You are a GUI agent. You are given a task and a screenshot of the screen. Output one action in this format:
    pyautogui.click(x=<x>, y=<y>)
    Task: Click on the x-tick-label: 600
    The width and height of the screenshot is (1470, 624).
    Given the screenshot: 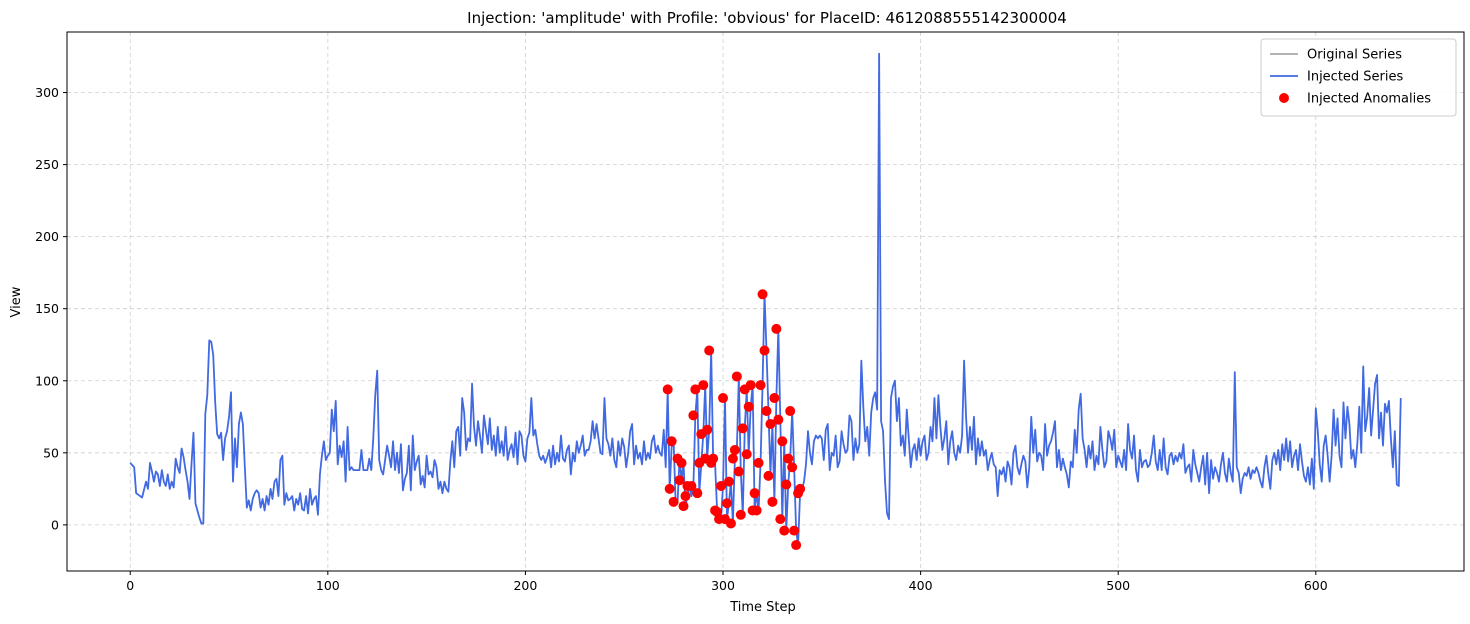 What is the action you would take?
    pyautogui.click(x=1316, y=585)
    